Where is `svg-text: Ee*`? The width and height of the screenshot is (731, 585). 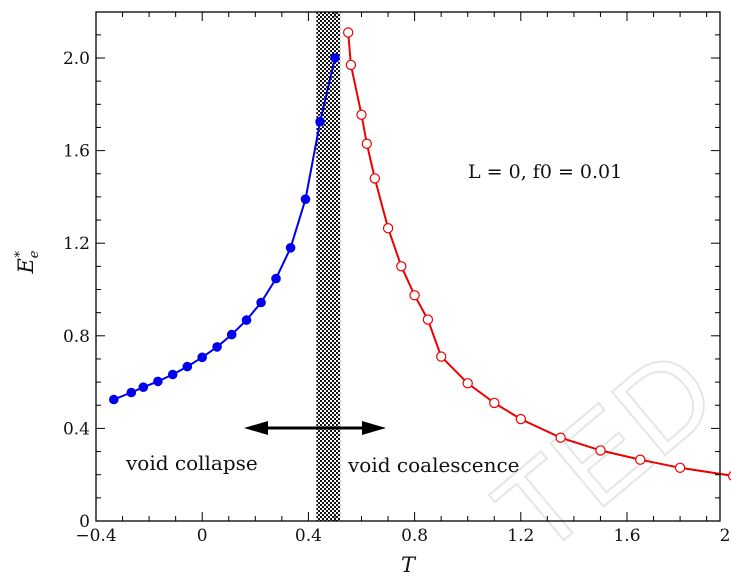 svg-text: Ee* is located at coordinates (27, 262).